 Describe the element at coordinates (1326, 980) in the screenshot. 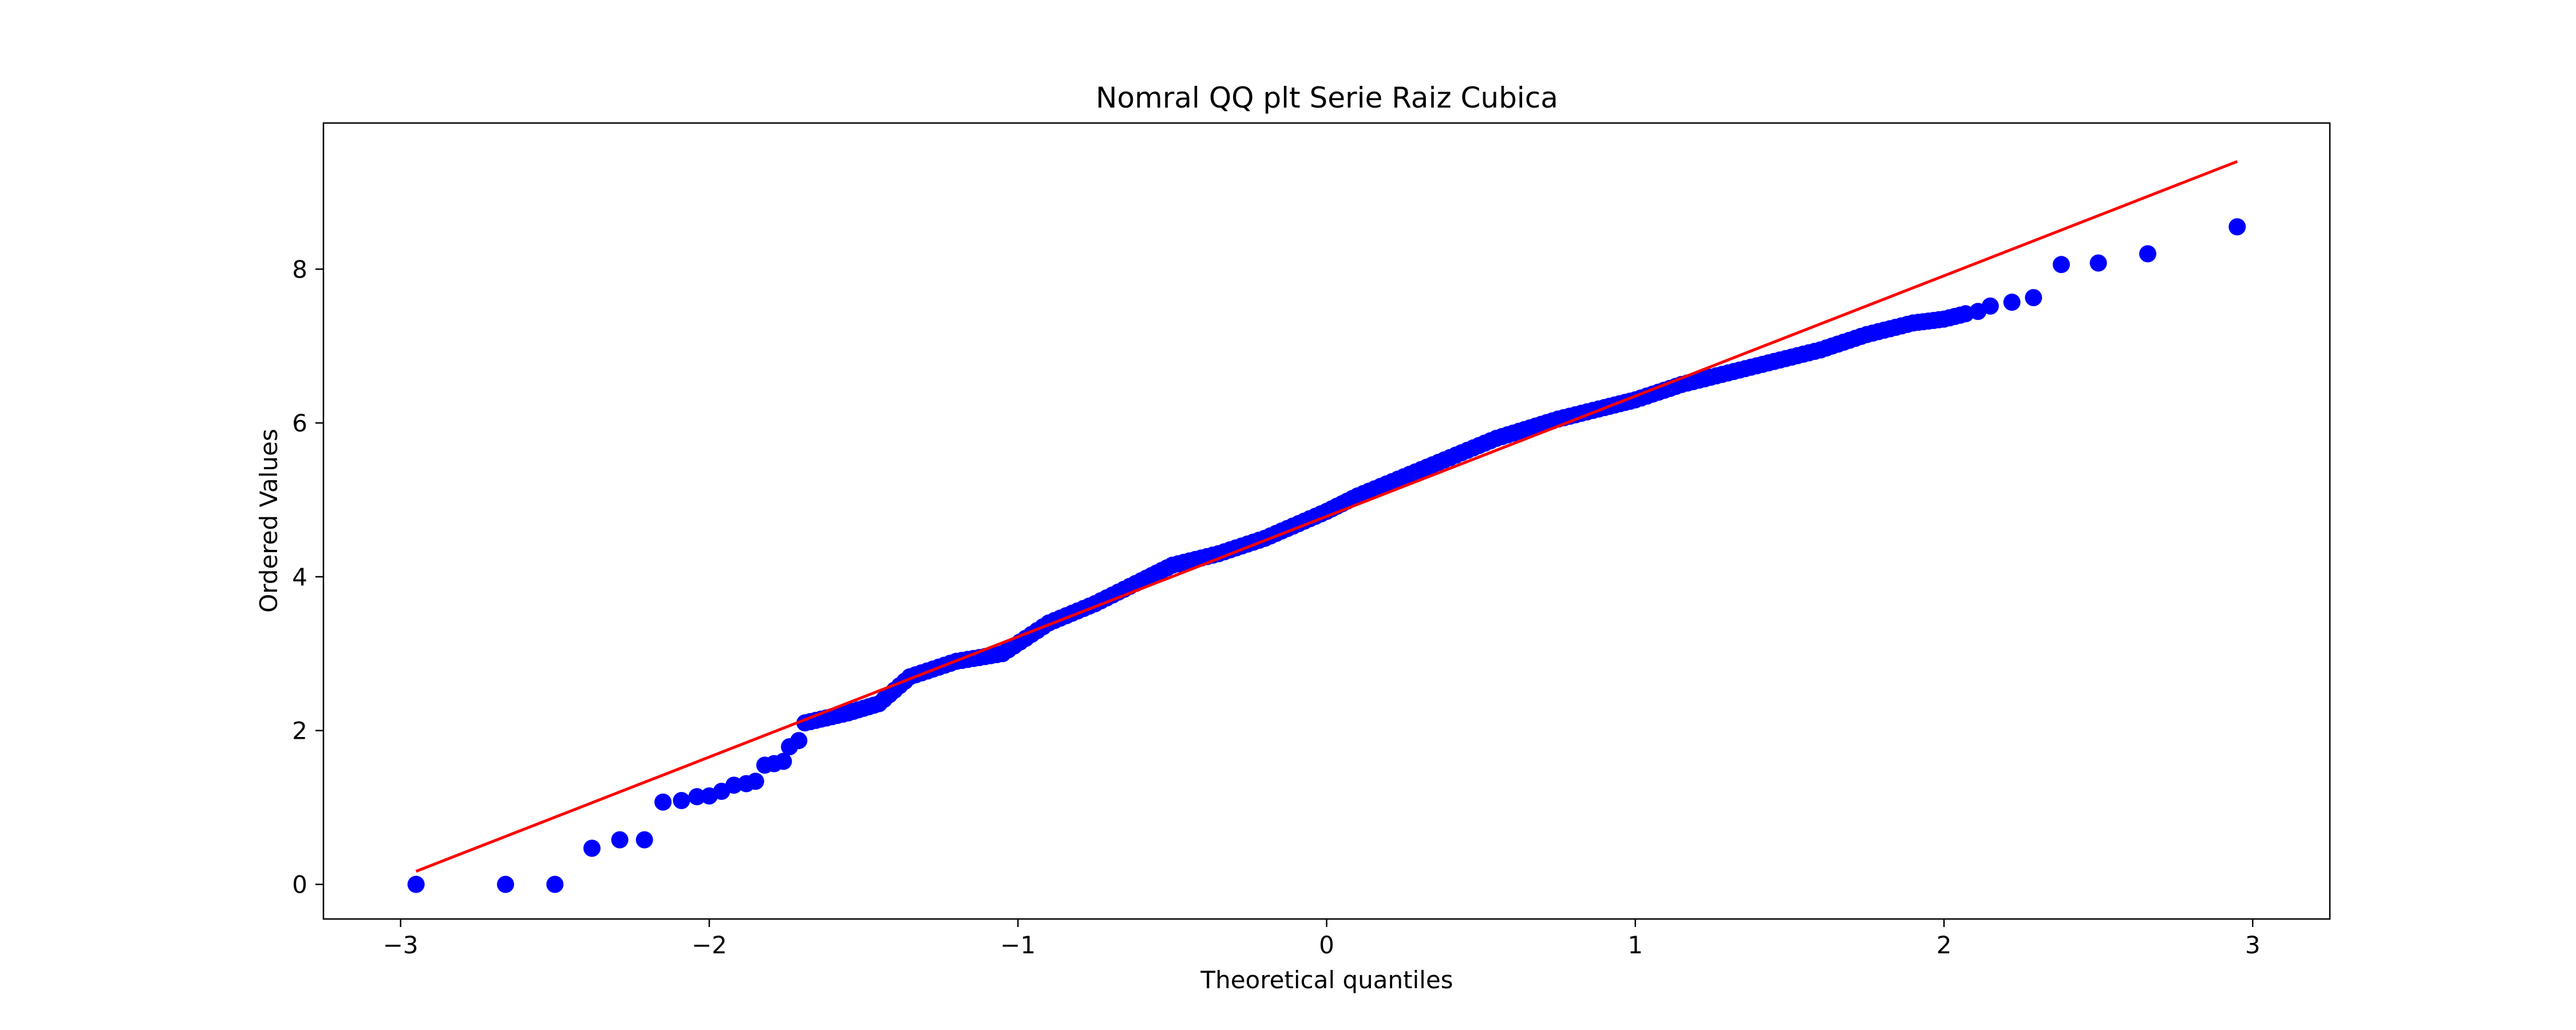

I see `x-axis-label: Theoretical quantiles` at that location.